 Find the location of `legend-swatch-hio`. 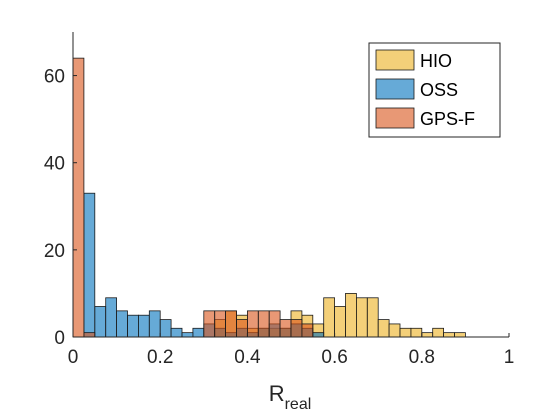

legend-swatch-hio is located at coordinates (395, 60).